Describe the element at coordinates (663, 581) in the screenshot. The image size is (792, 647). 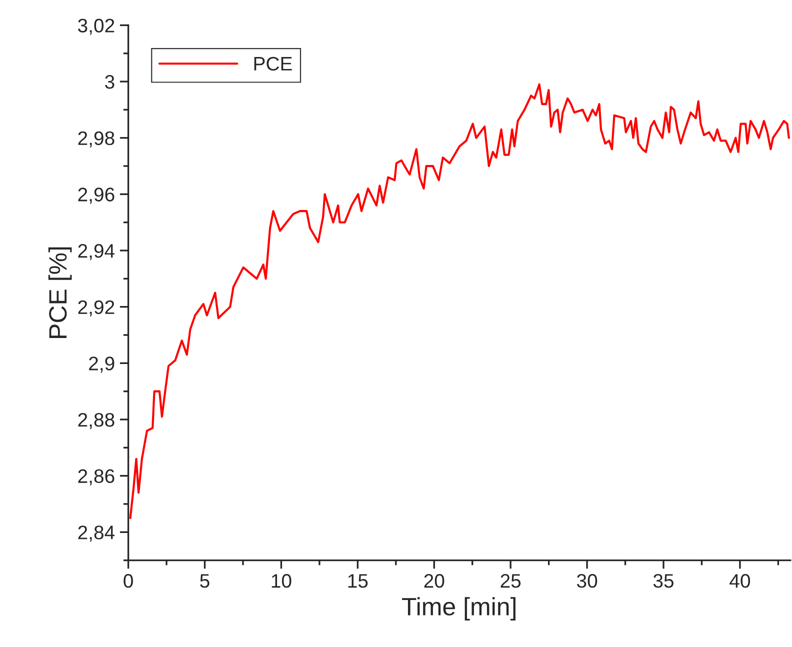
I see `x-tick-label: 35` at that location.